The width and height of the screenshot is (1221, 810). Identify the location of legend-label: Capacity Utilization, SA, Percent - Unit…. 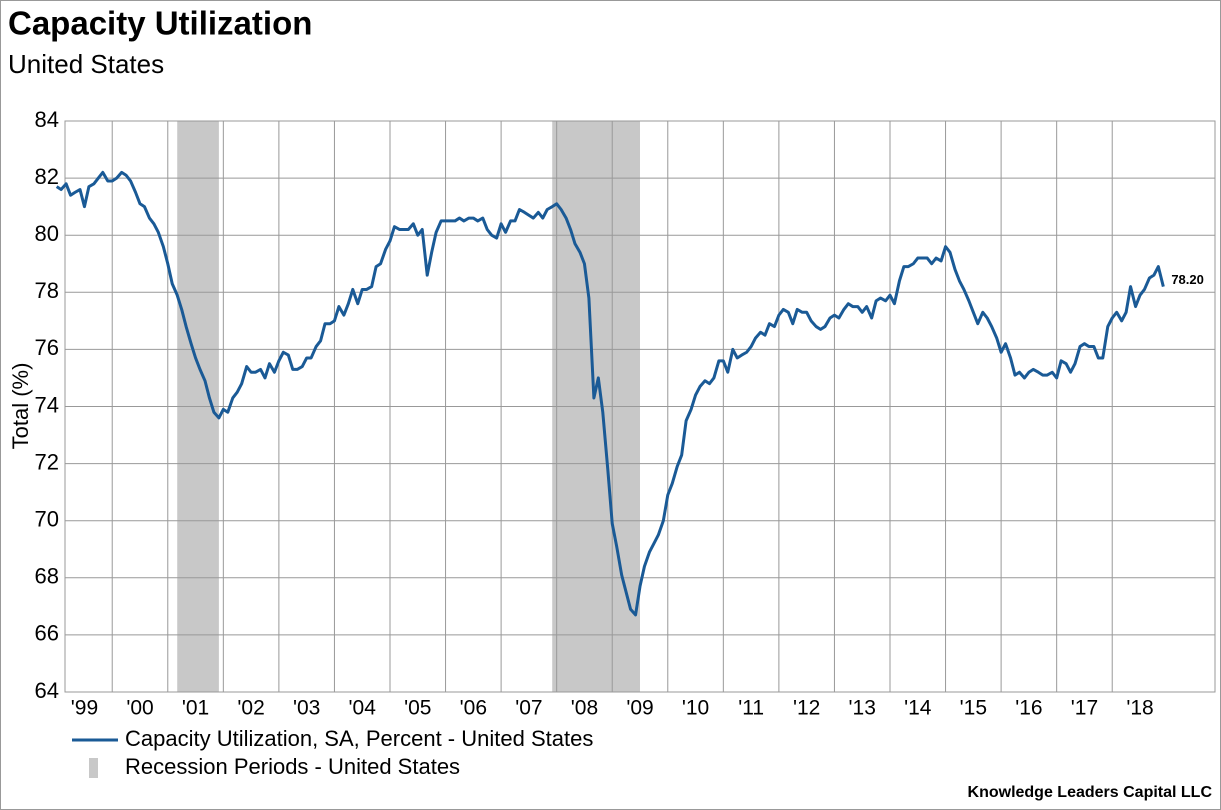
(359, 738).